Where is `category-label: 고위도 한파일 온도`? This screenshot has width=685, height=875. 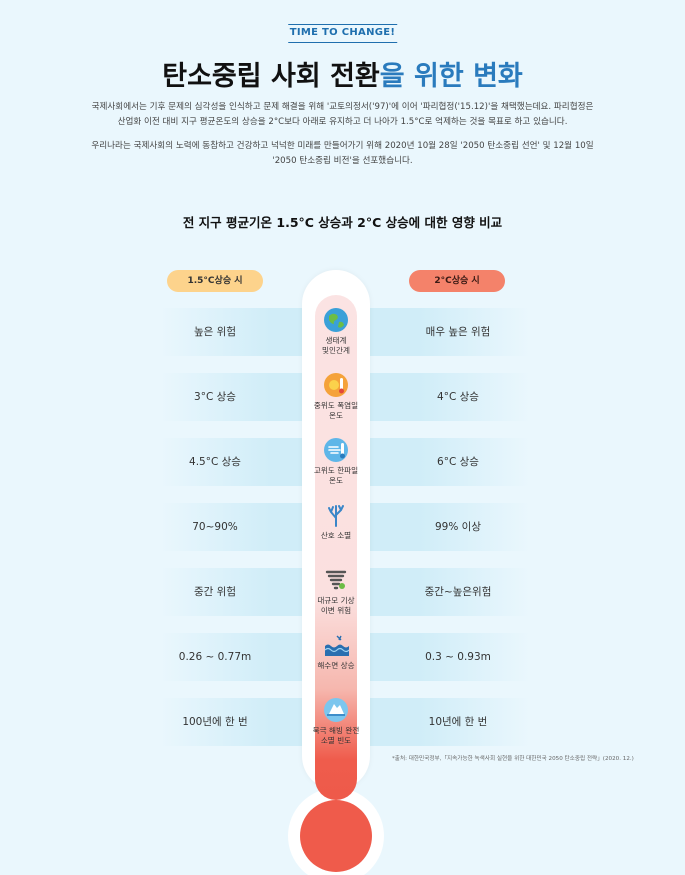
category-label: 고위도 한파일 온도 is located at coordinates (336, 475).